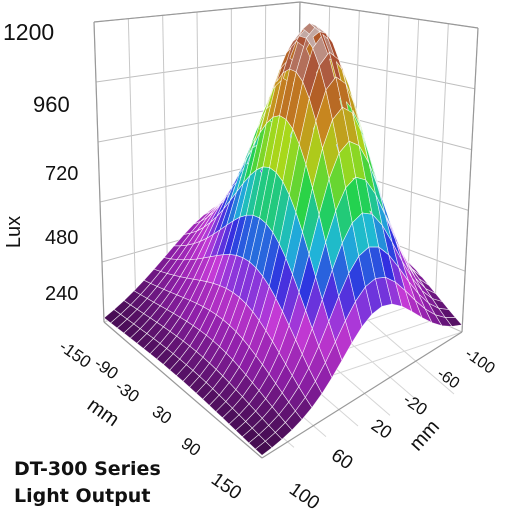 Image resolution: width=520 pixels, height=520 pixels. I want to click on z-tick-1200: 1200, so click(28, 32).